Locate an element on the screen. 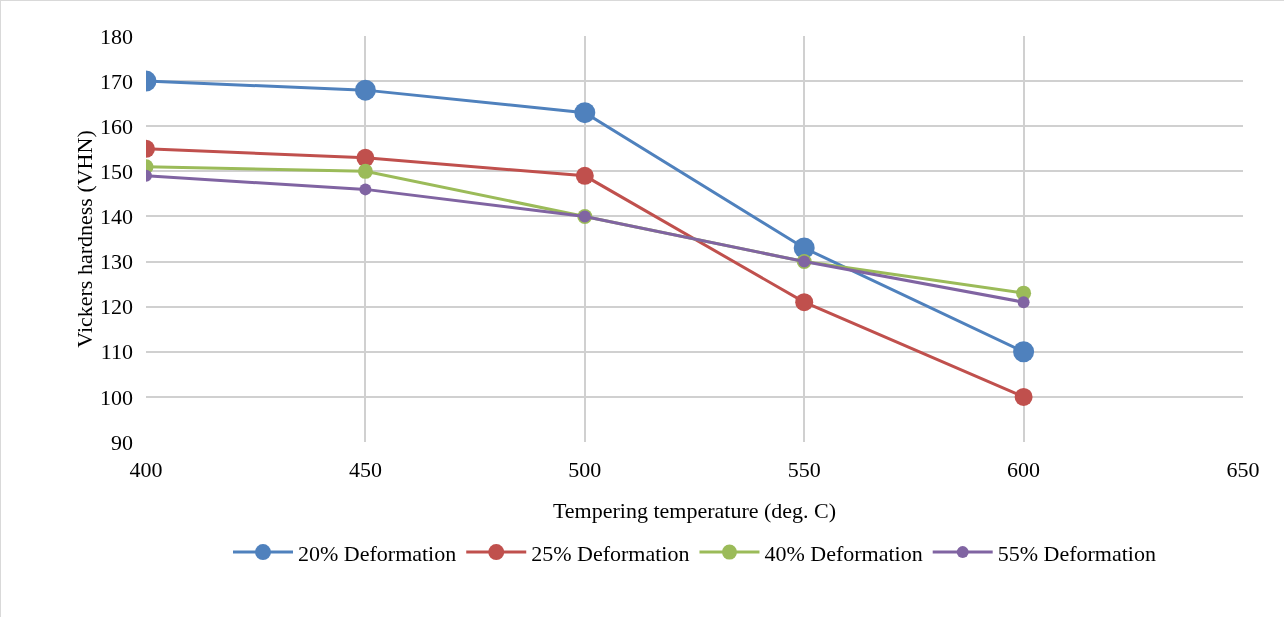 The image size is (1284, 617). x-tick-label: 550 is located at coordinates (804, 469).